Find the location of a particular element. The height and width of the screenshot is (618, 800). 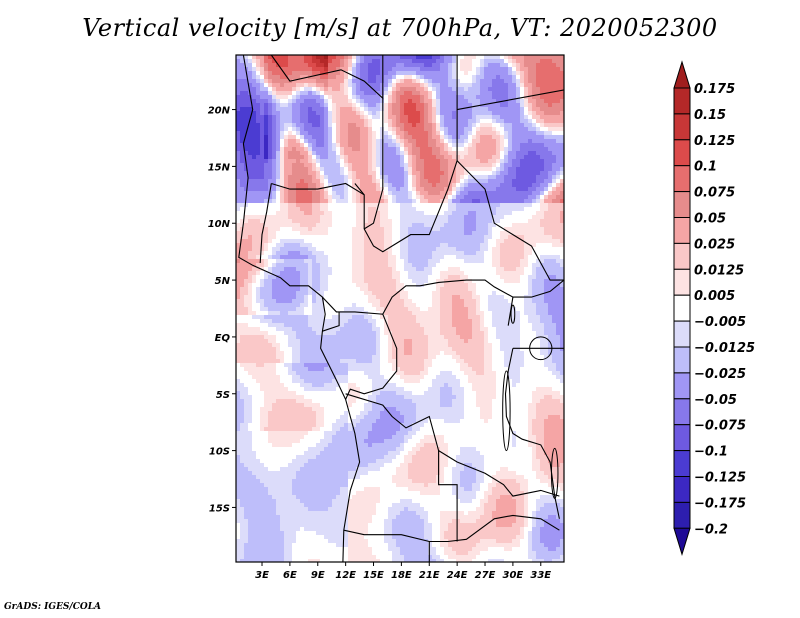

y-tick-label: 5N is located at coordinates (223, 281).